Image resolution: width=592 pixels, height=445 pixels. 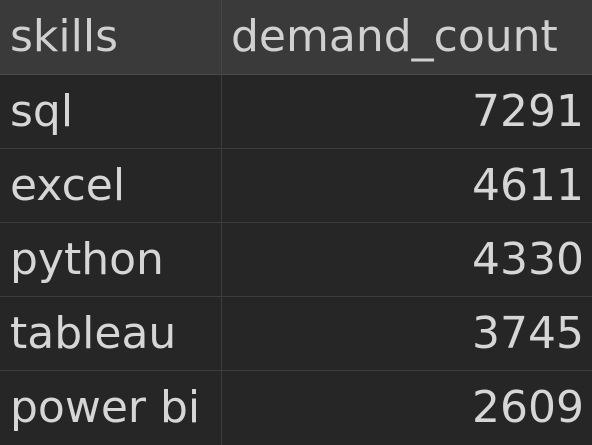 What do you see at coordinates (528, 407) in the screenshot?
I see `demand-count-cell: 2609` at bounding box center [528, 407].